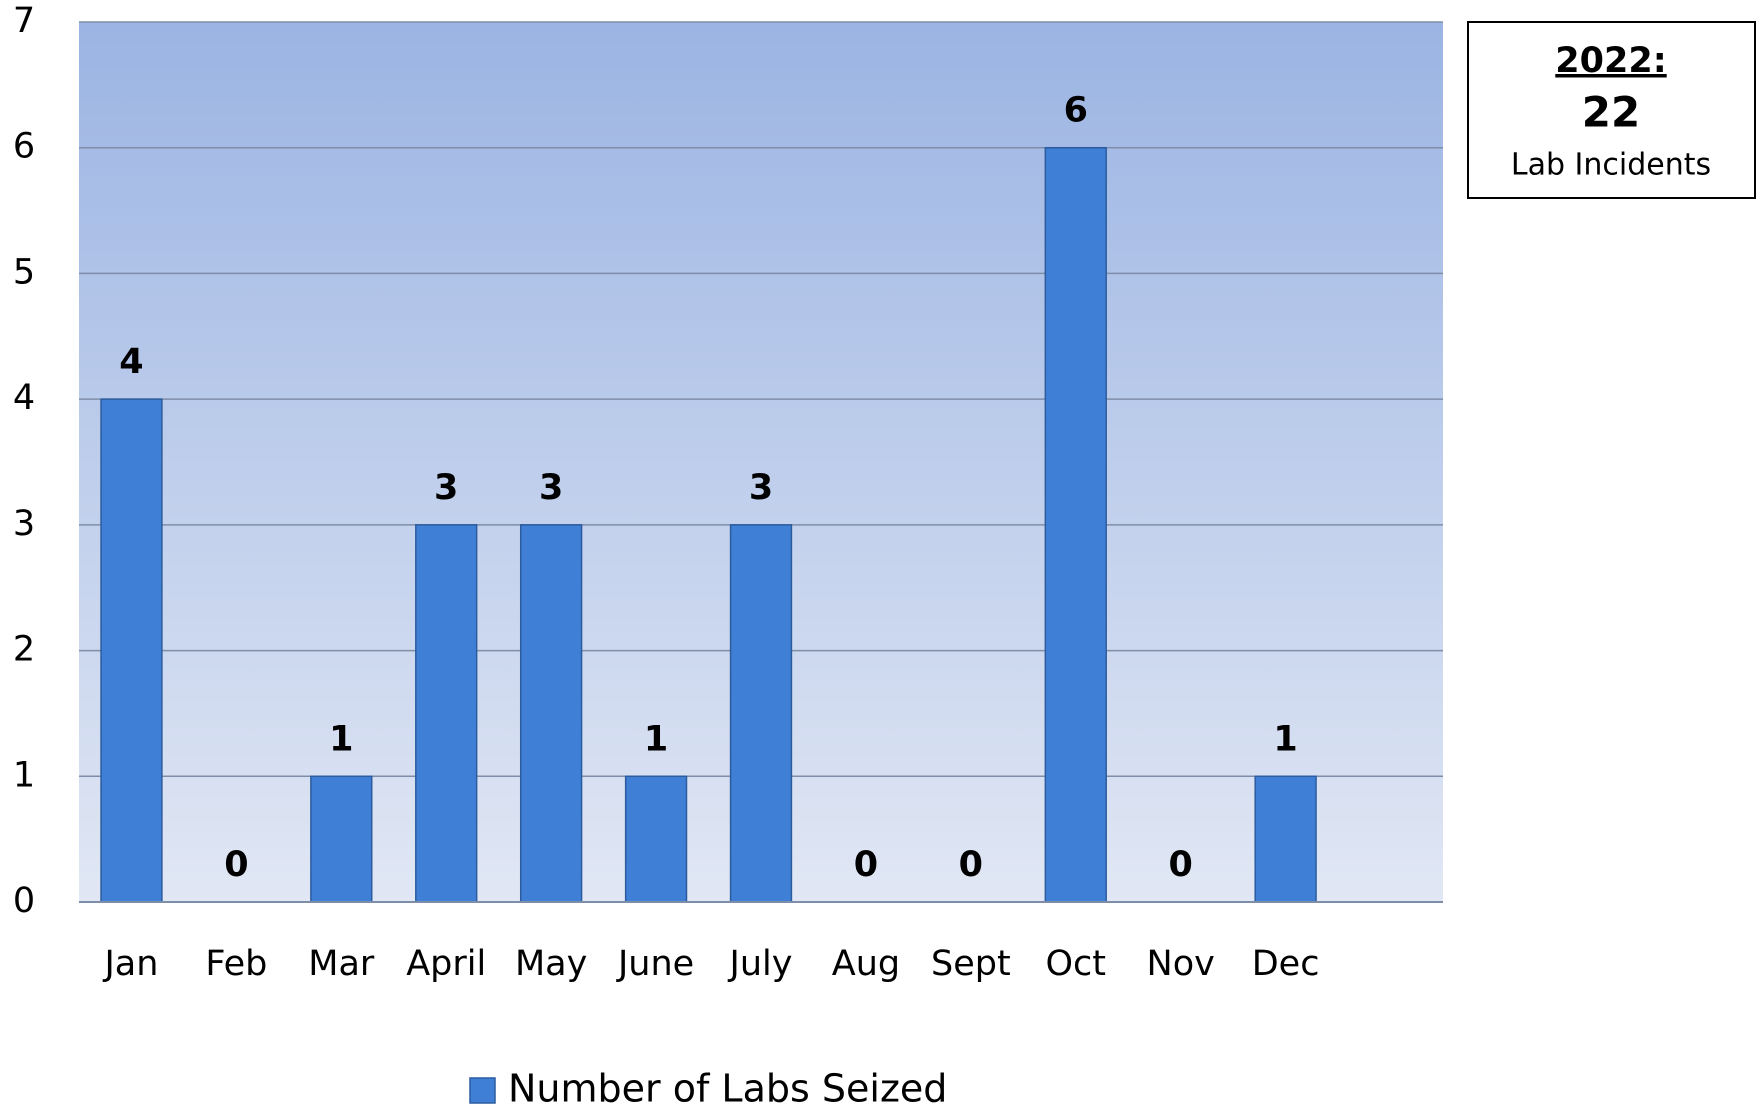  I want to click on y-tick-label: 5, so click(24, 272).